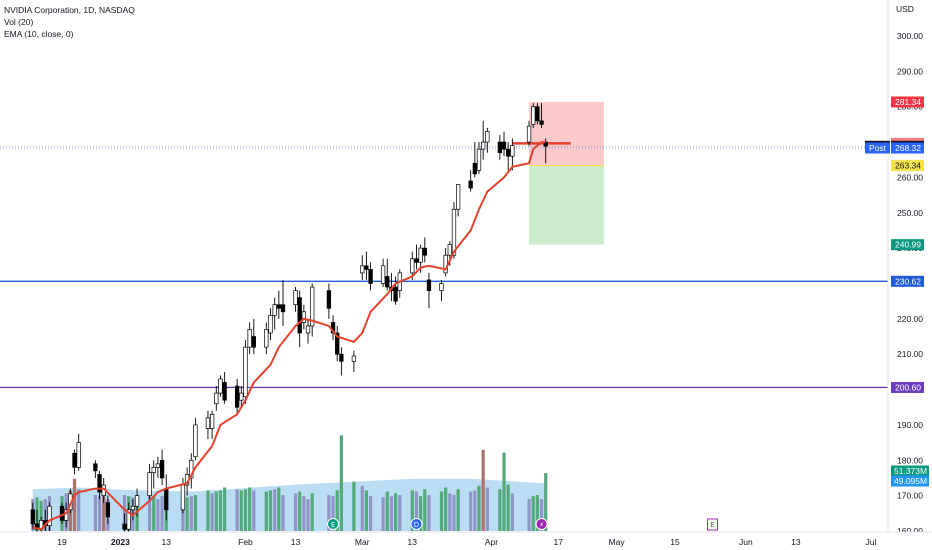  I want to click on volume-indicator-title: Vol (20), so click(19, 22).